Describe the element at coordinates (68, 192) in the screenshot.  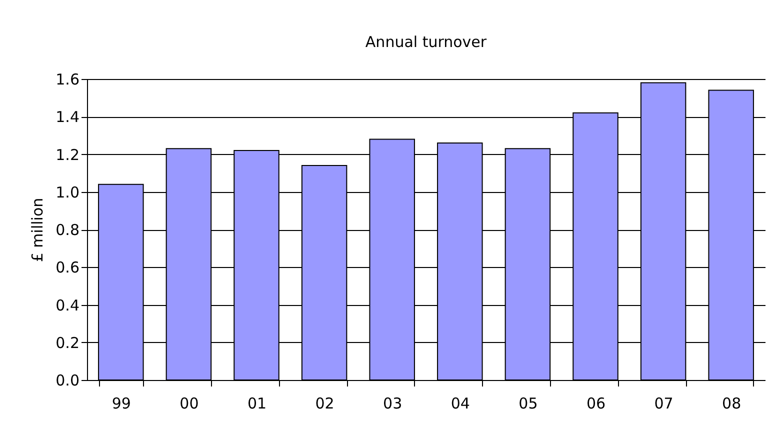
I see `y-tick-label: 1.0` at that location.